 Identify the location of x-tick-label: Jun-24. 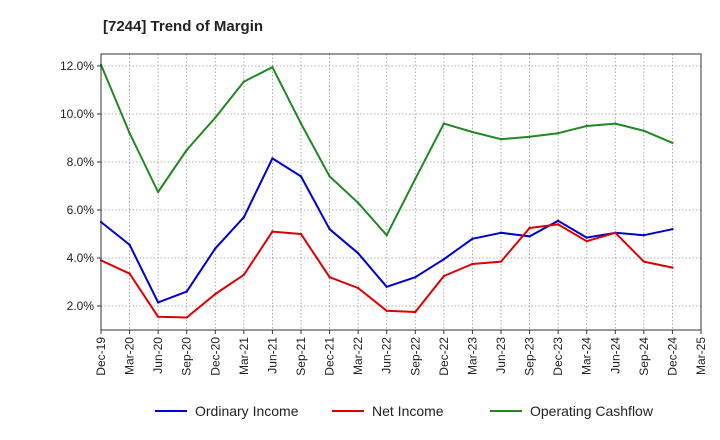
(615, 355).